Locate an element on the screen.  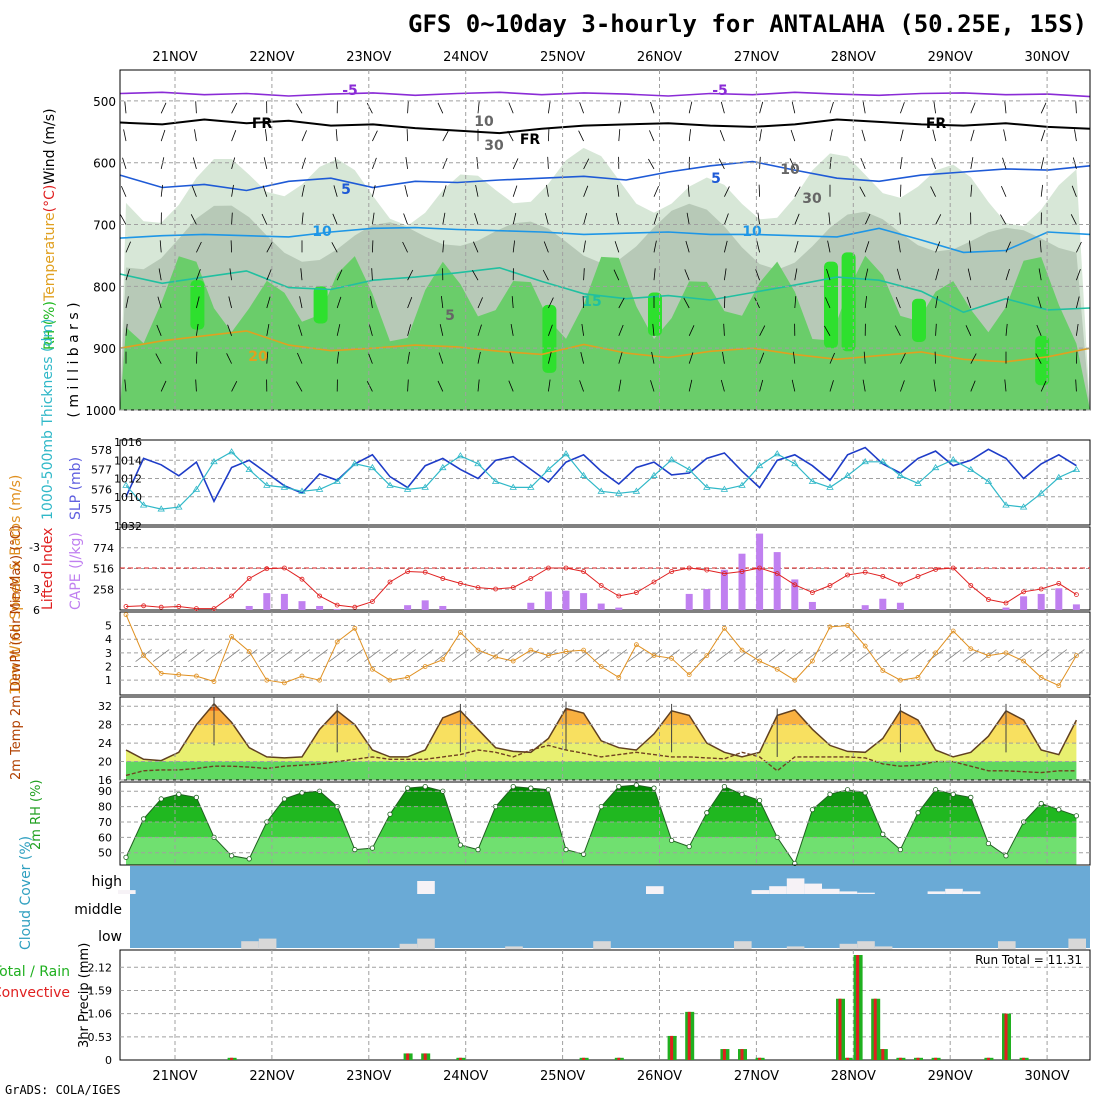
contour-label: 10 is located at coordinates (322, 232).